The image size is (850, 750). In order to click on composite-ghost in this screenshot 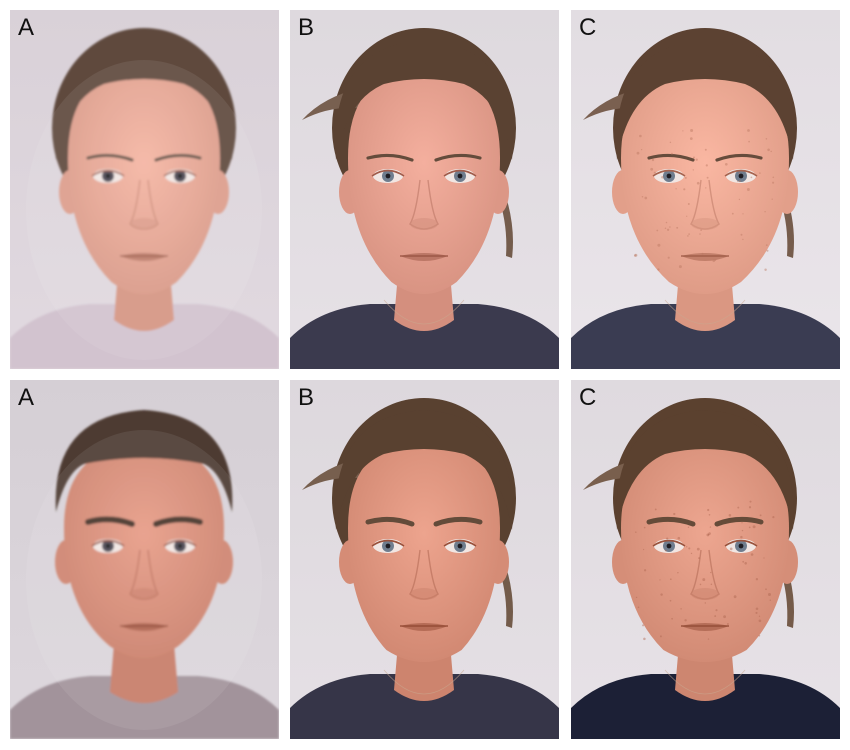, I will do `click(144, 210)`.